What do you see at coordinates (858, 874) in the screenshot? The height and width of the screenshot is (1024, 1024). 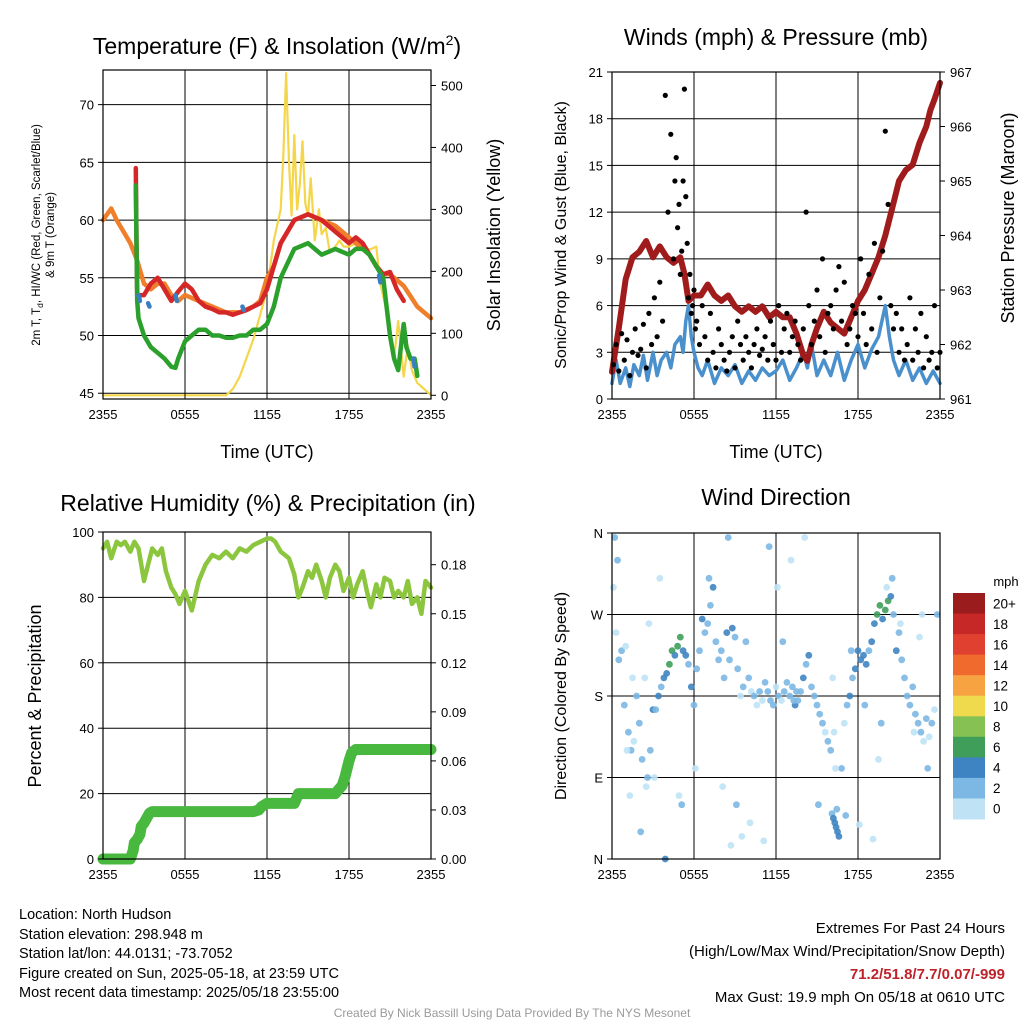 I see `x-tick-label: 1755` at bounding box center [858, 874].